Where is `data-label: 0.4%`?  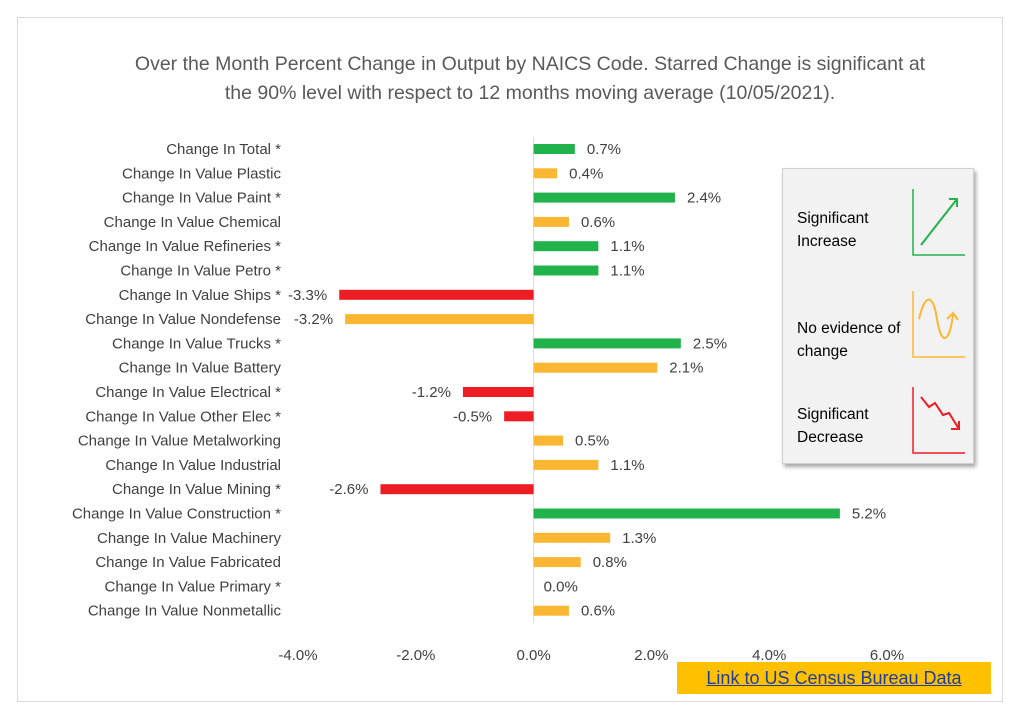
data-label: 0.4% is located at coordinates (586, 173).